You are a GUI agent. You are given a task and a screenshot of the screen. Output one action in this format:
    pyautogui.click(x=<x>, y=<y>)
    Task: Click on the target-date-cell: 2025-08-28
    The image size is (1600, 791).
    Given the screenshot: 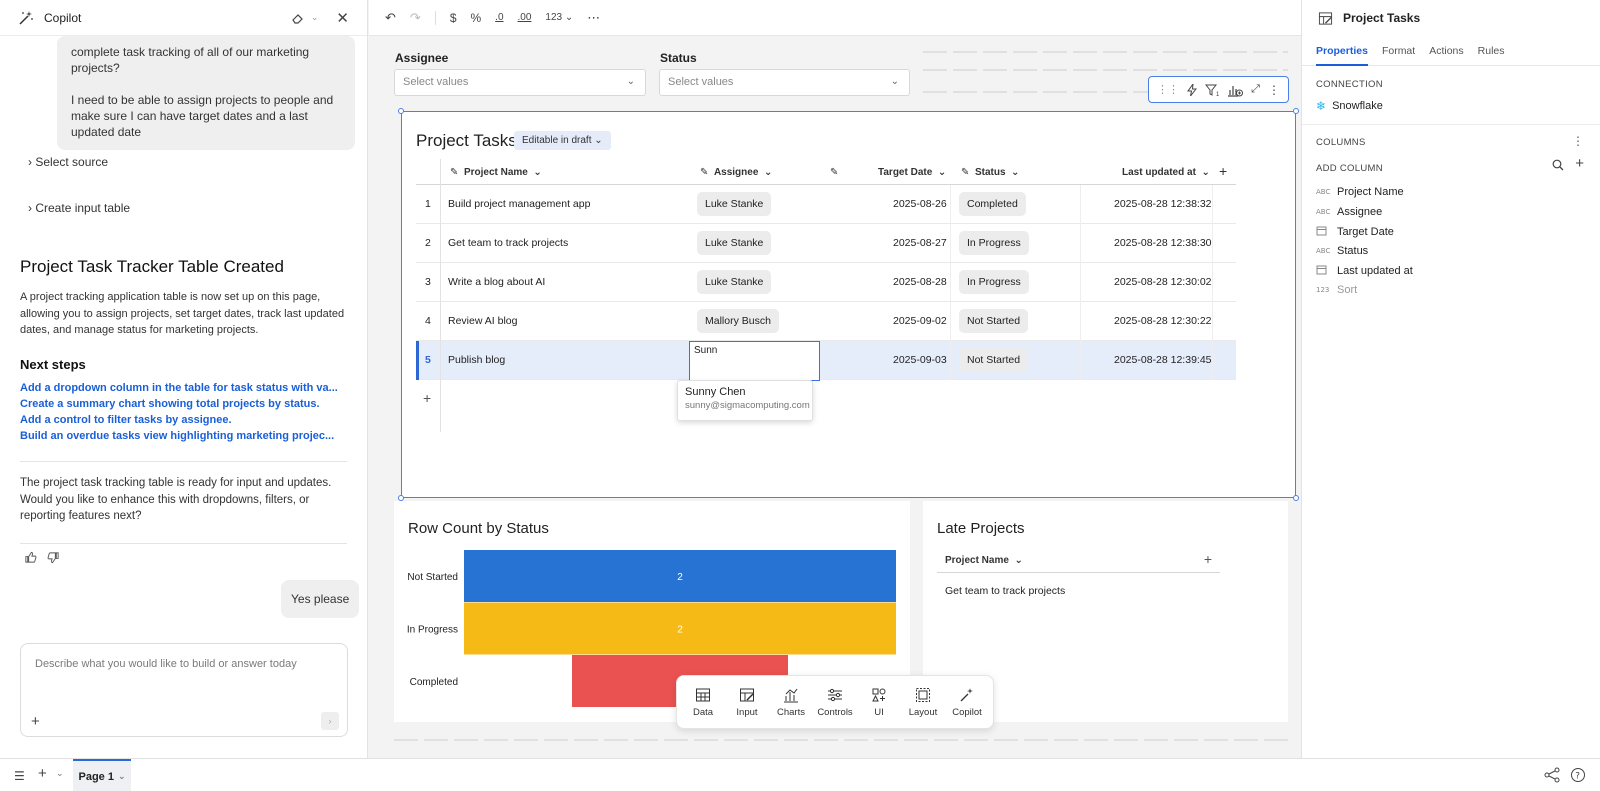 What is the action you would take?
    pyautogui.click(x=920, y=282)
    